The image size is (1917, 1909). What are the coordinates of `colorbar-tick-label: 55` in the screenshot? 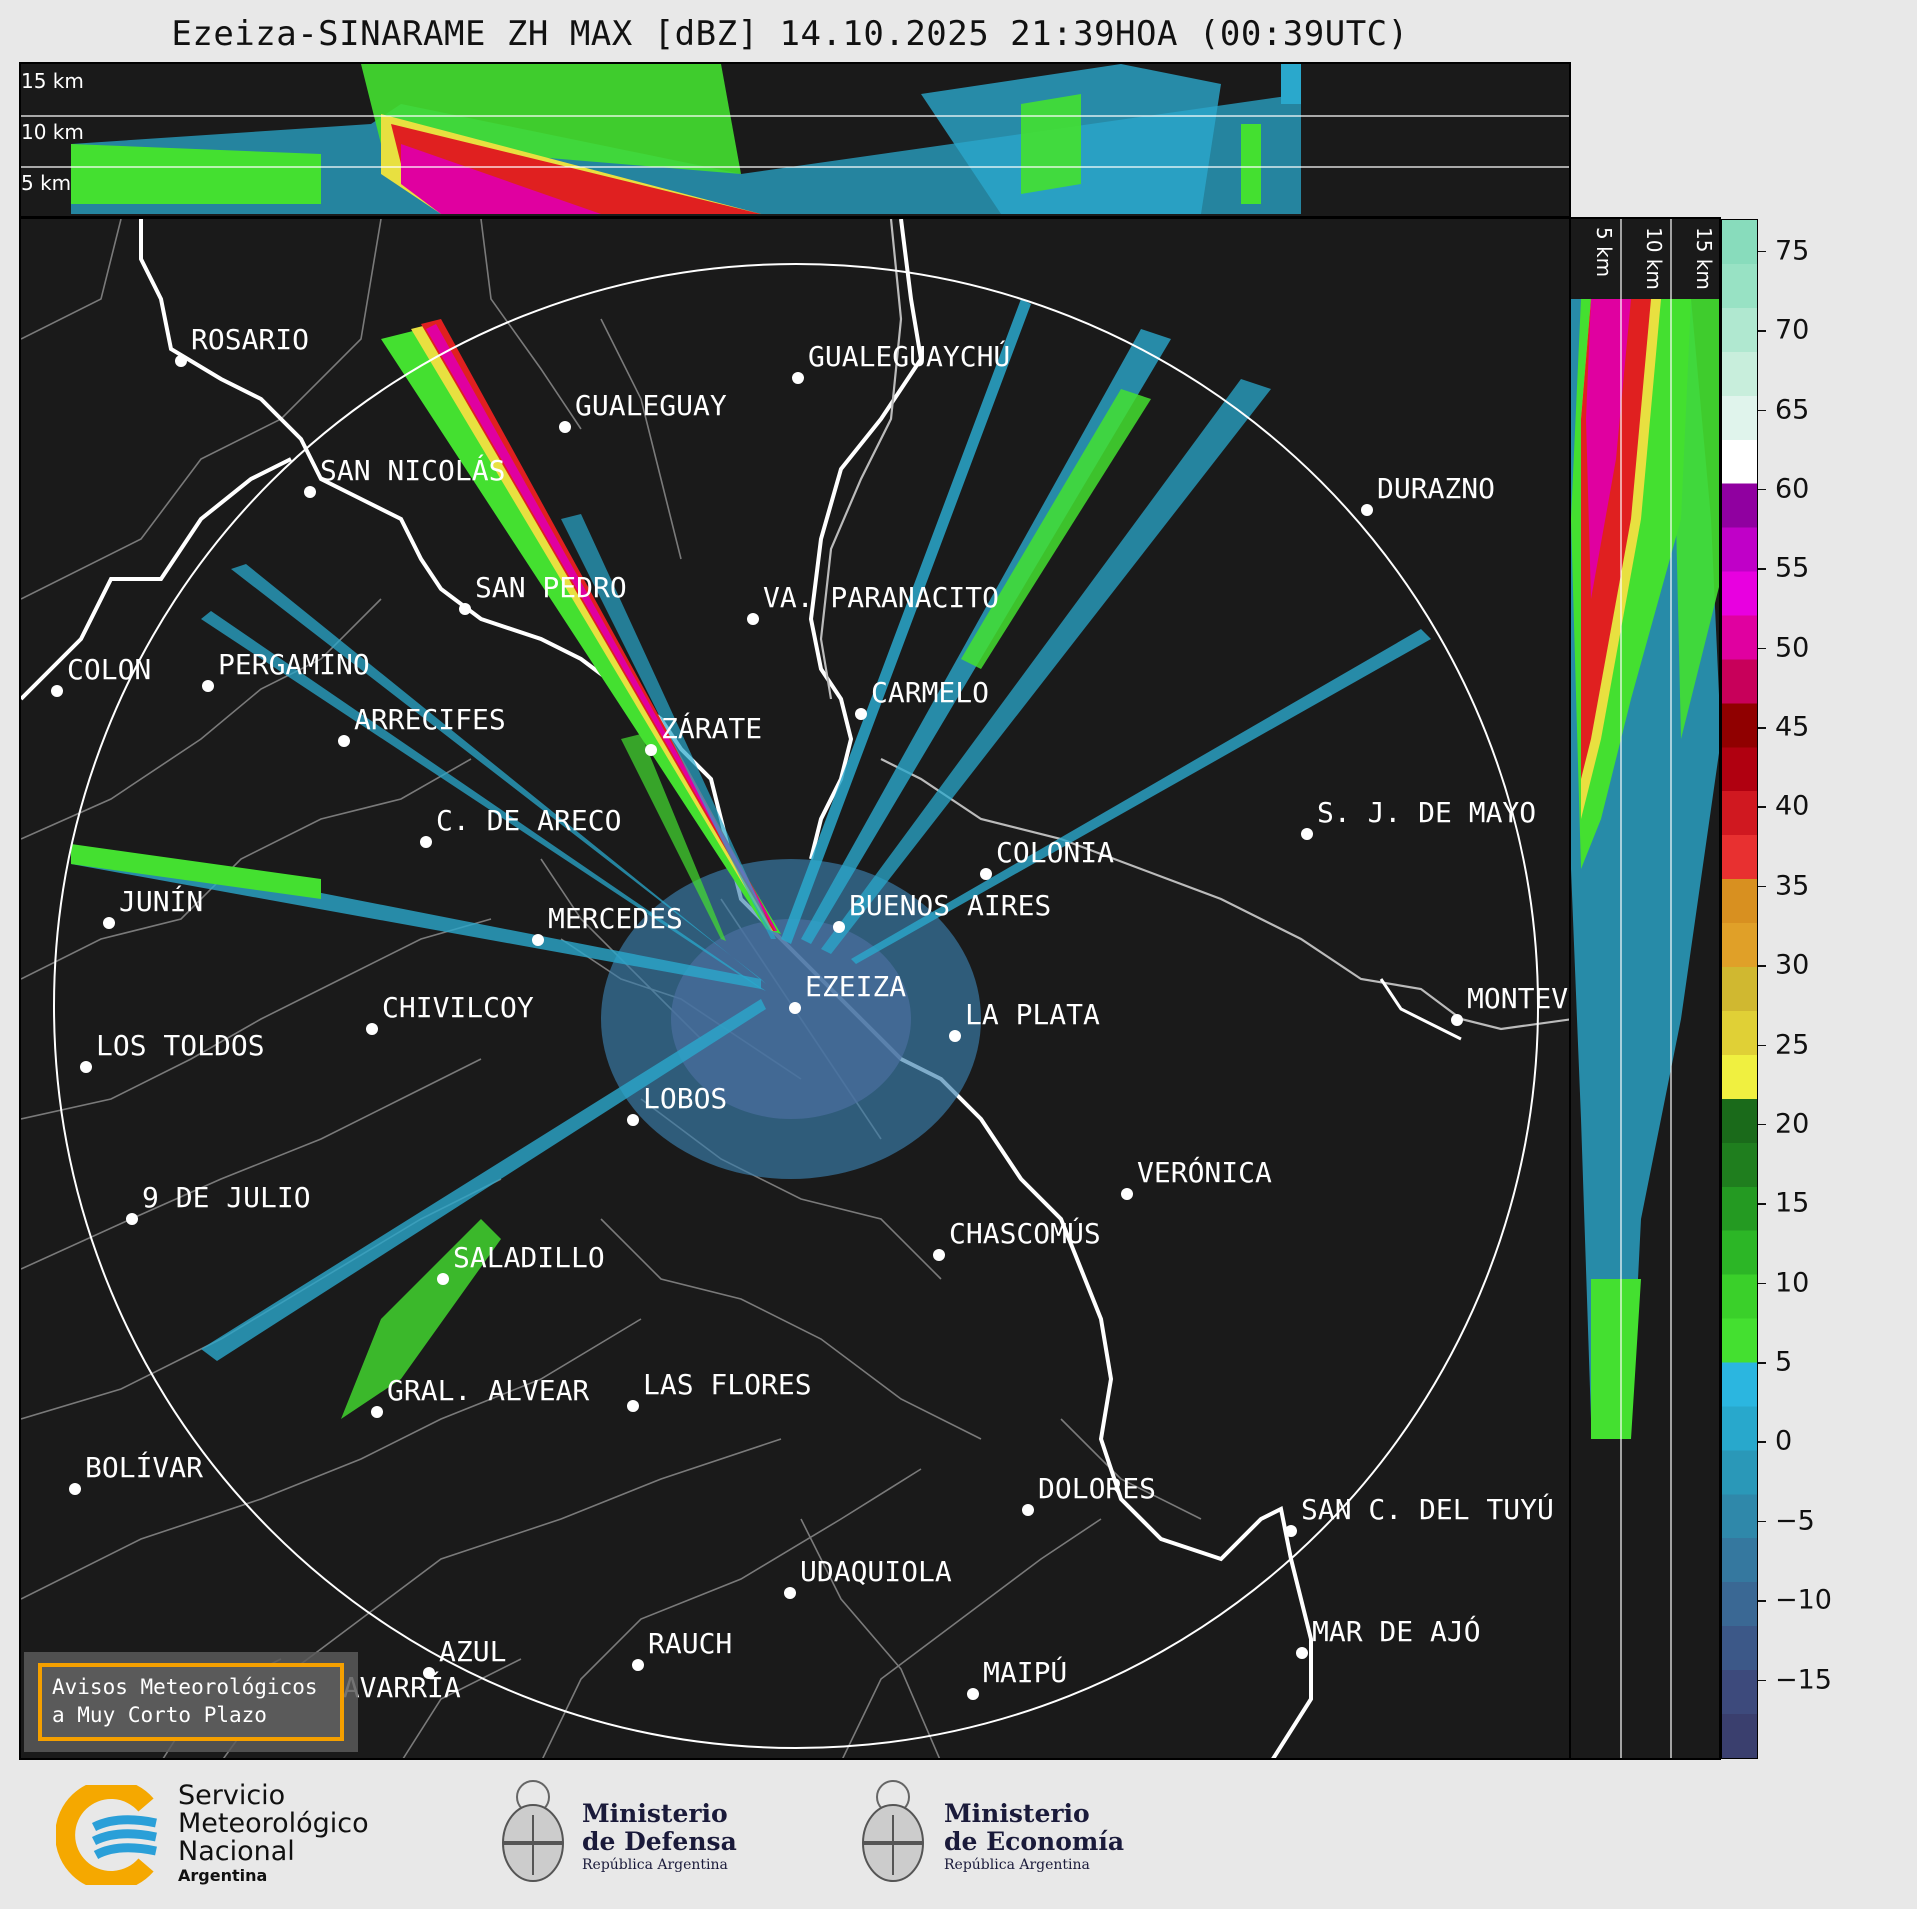 It's located at (1792, 568).